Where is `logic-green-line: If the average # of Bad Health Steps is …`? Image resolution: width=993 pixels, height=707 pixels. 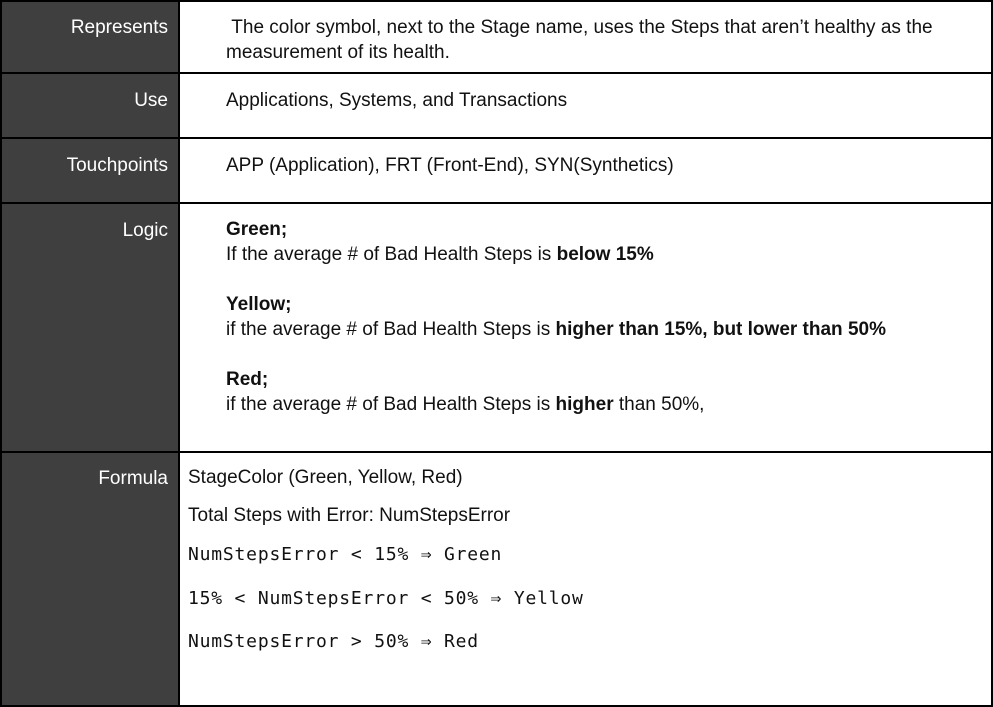 logic-green-line: If the average # of Bad Health Steps is … is located at coordinates (608, 254).